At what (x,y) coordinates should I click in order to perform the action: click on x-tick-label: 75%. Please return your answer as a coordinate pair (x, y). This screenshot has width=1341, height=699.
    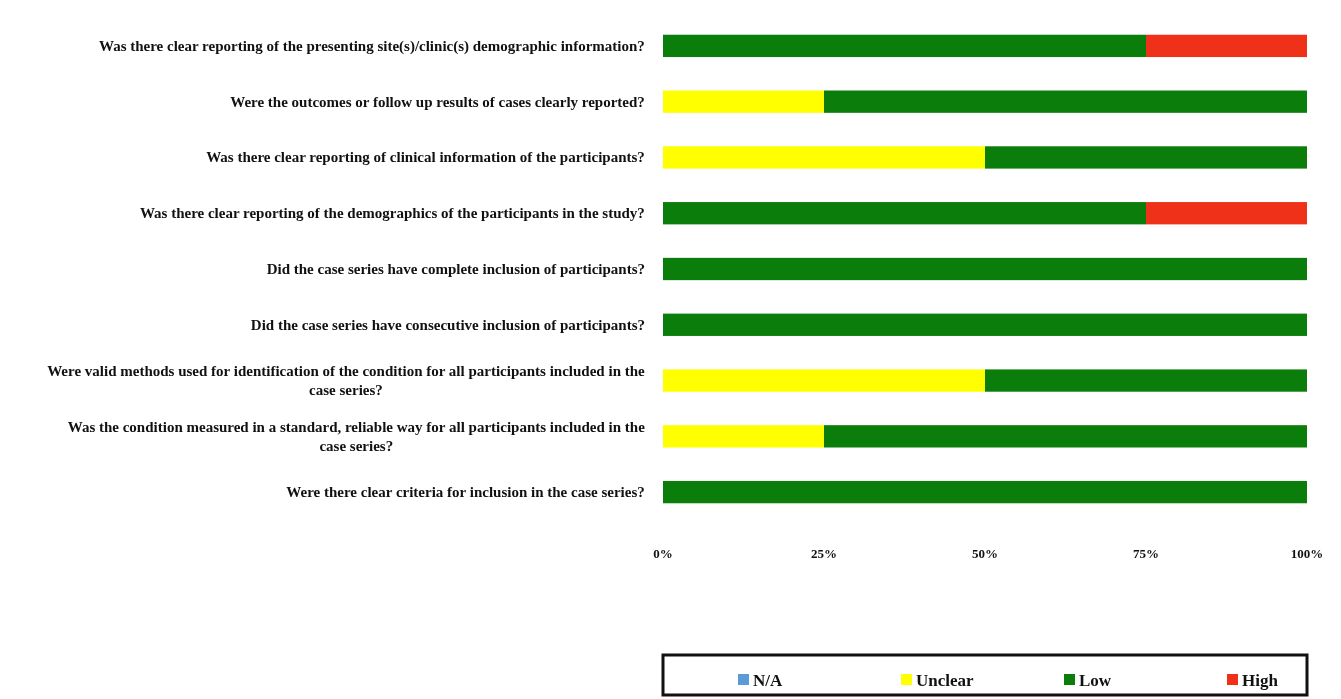
    Looking at the image, I should click on (1146, 553).